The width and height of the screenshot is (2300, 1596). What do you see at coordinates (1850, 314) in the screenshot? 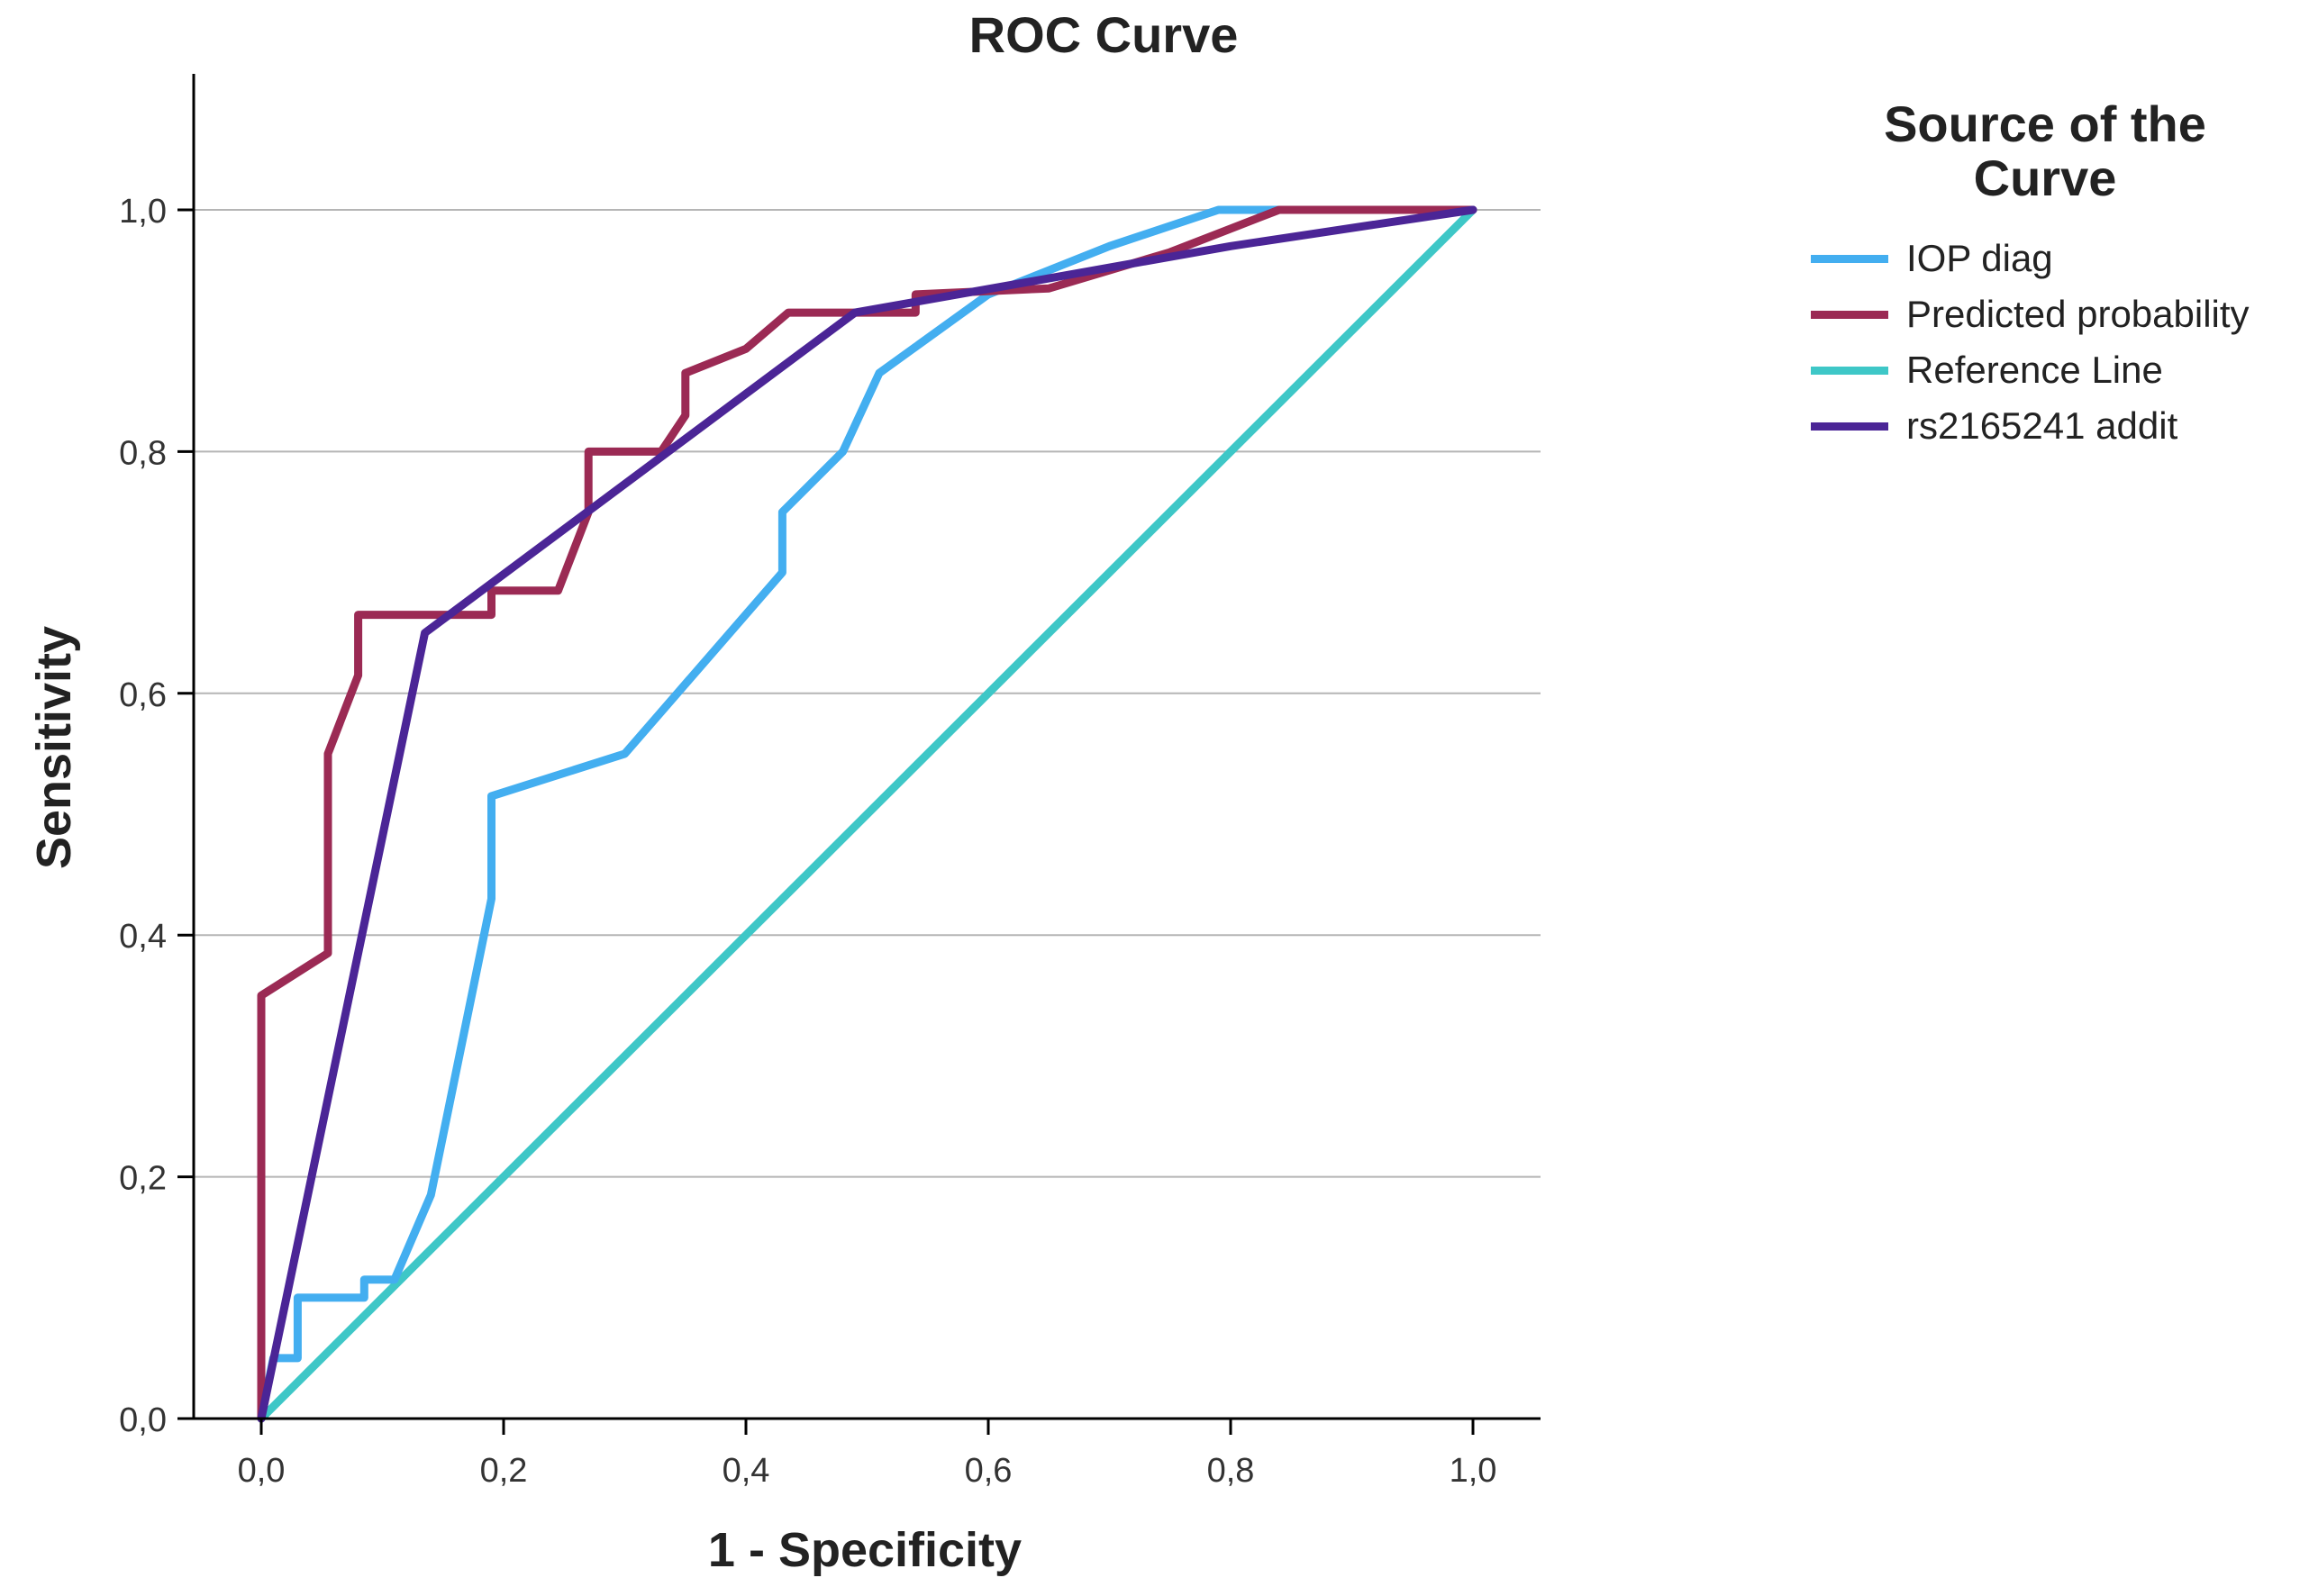
I see `legend-swatch-predicted-probability` at bounding box center [1850, 314].